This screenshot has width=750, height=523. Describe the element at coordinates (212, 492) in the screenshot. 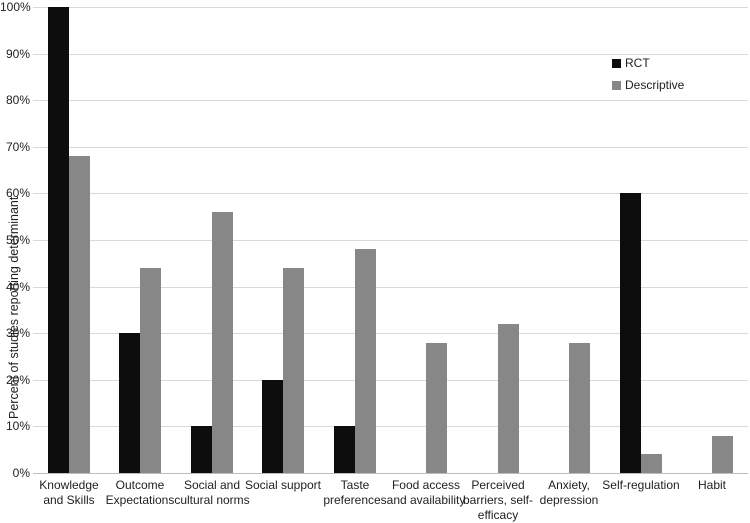

I see `x-category-label-social-and-cultural-norms: Social and cultural norms` at that location.